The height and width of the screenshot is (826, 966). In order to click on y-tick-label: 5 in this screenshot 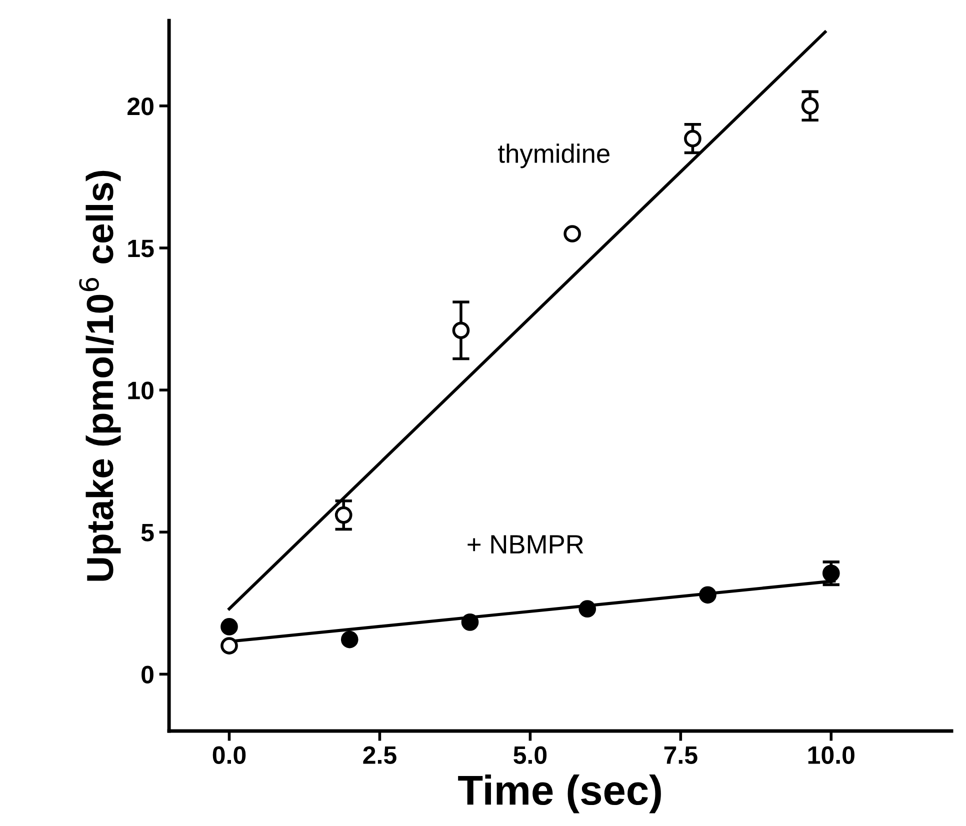, I will do `click(147, 533)`.